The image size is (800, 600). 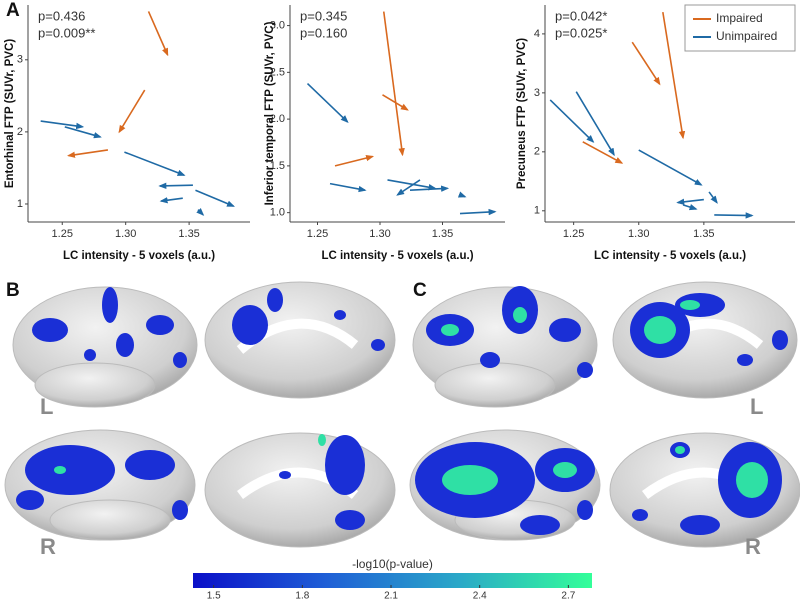 I want to click on y-axis-label: Inferior temporal FTP (SUVr, PVC), so click(x=270, y=113).